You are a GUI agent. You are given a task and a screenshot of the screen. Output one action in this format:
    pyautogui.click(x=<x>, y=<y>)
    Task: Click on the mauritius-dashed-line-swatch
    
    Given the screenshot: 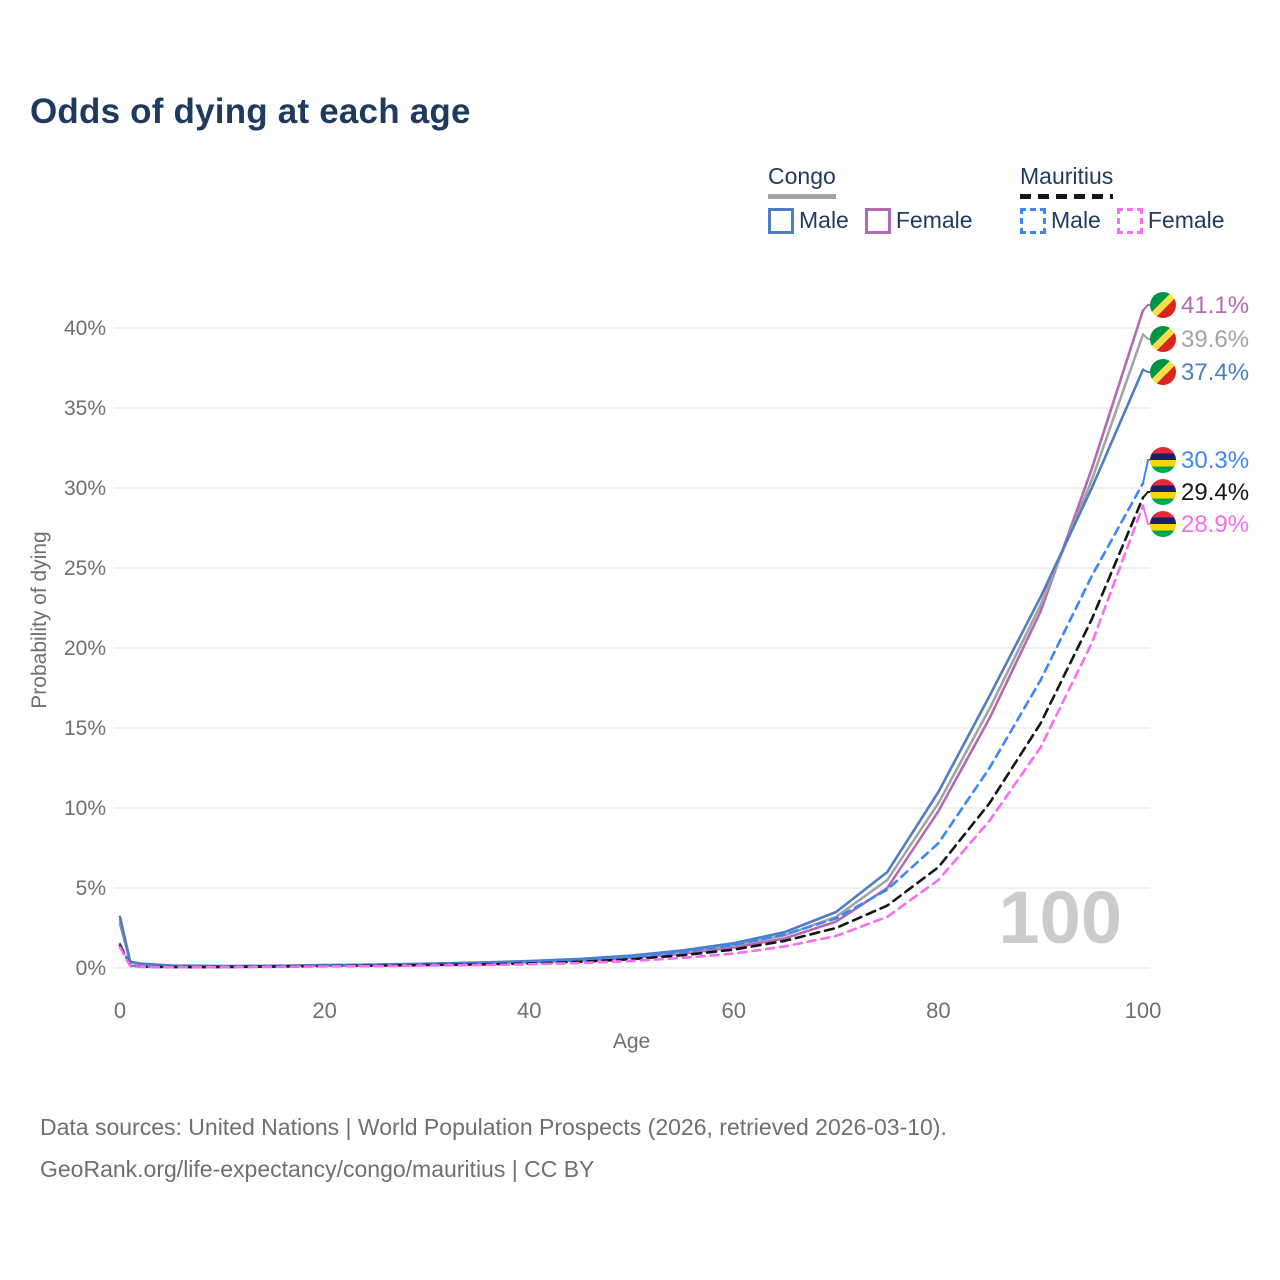 What is the action you would take?
    pyautogui.click(x=1067, y=196)
    